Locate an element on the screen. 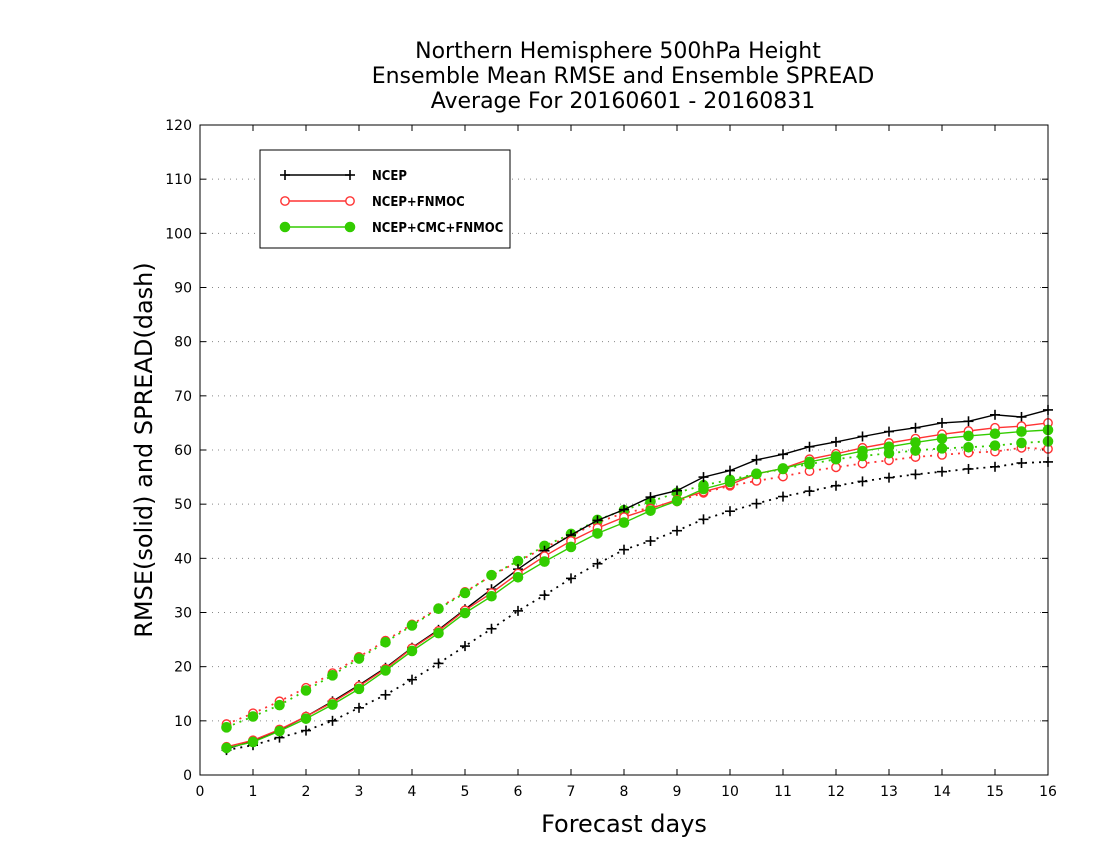 Image resolution: width=1100 pixels, height=850 pixels. y-tick-label: 10 is located at coordinates (183, 722).